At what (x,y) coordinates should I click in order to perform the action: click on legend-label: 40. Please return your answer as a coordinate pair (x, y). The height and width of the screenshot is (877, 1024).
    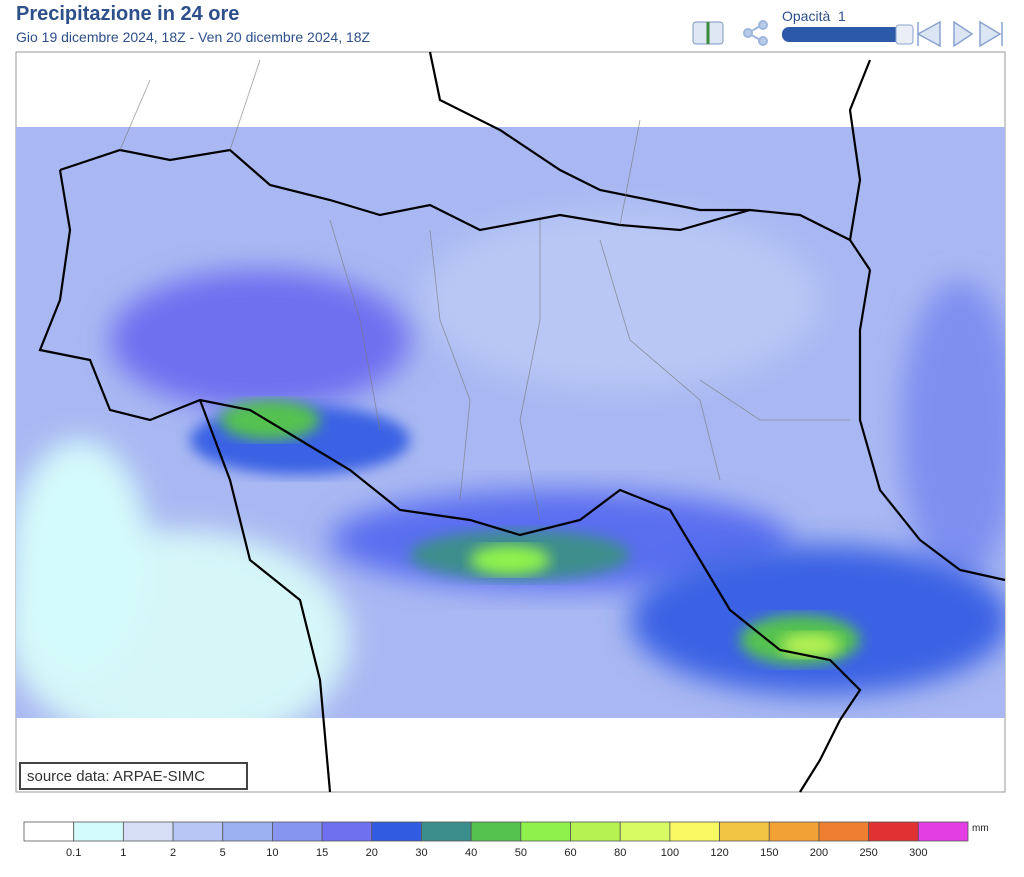
    Looking at the image, I should click on (471, 853).